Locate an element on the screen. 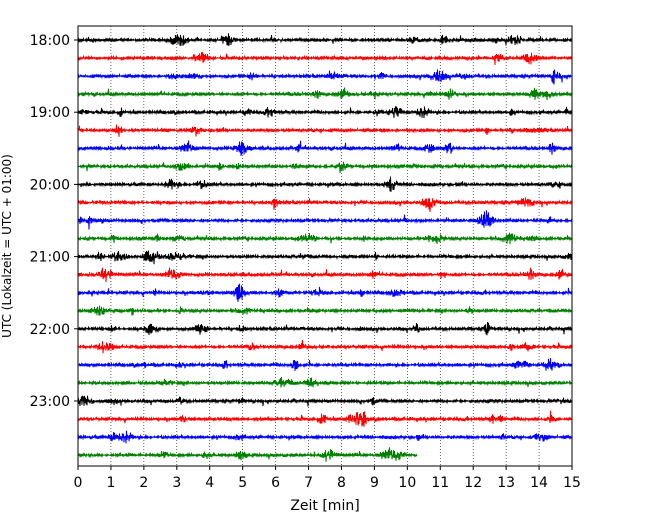  trace-line-1915 is located at coordinates (325, 130).